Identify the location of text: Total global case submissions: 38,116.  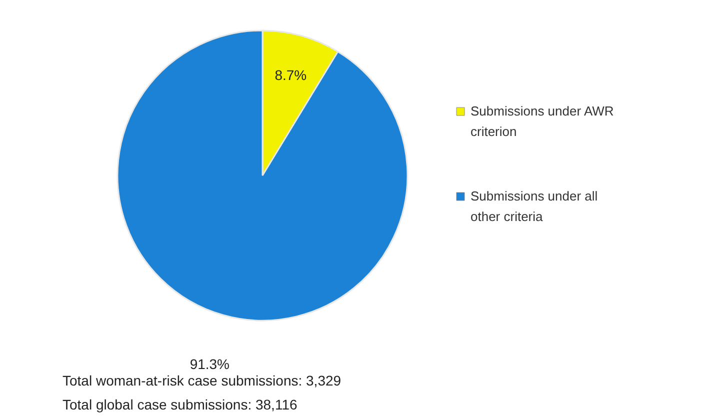
(180, 404).